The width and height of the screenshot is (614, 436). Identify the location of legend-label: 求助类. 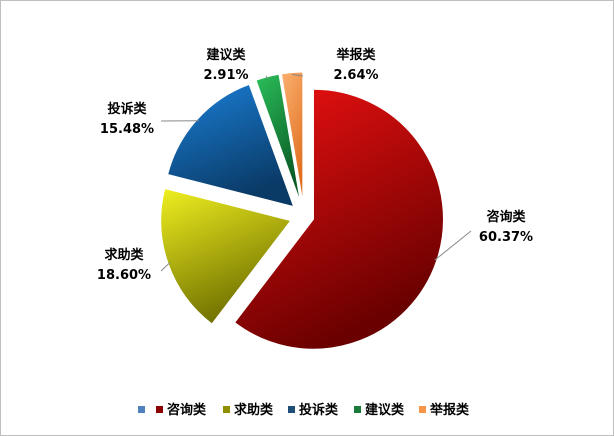
(254, 410).